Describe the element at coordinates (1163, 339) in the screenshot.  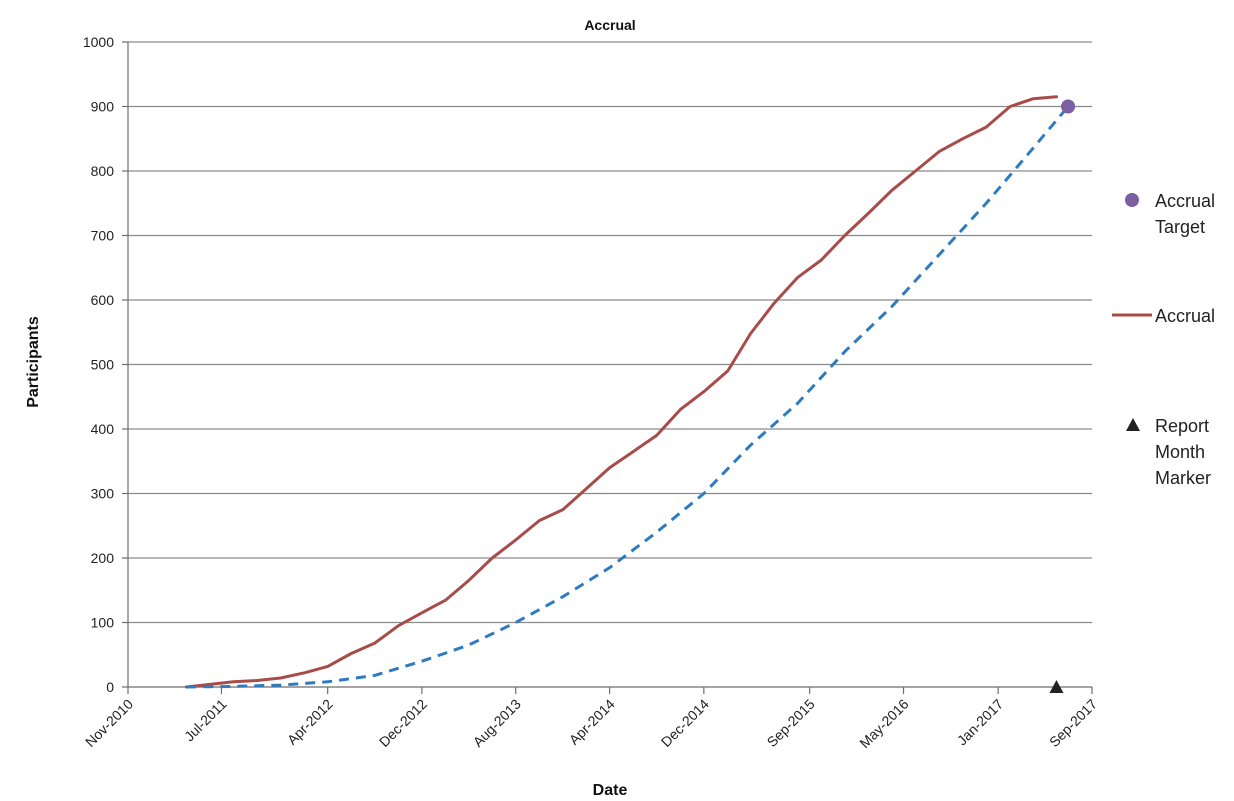
I see `legend: Accrual Target Accrual Report Month Marker` at that location.